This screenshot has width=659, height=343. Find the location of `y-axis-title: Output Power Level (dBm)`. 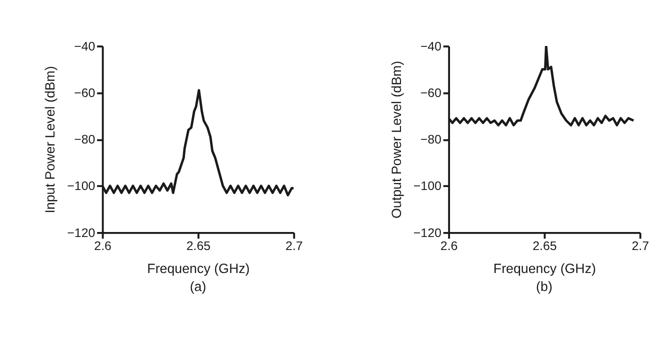

y-axis-title: Output Power Level (dBm) is located at coordinates (396, 139).